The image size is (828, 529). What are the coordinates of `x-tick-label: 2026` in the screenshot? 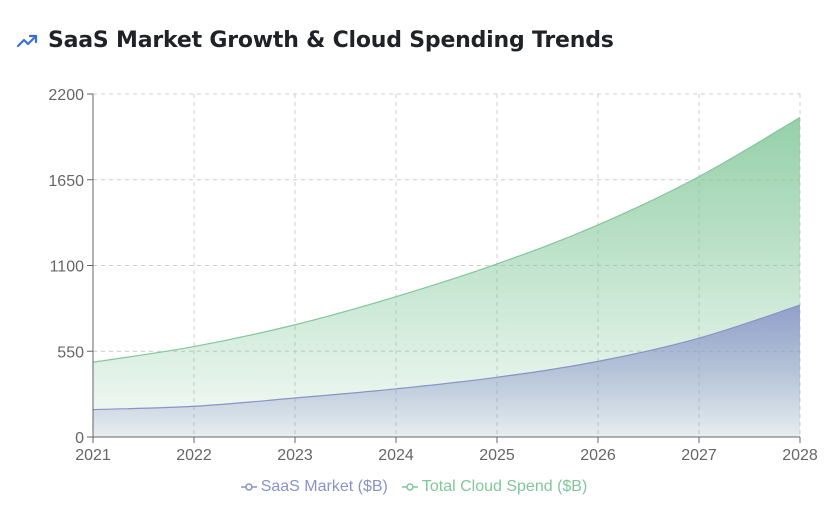 It's located at (598, 455).